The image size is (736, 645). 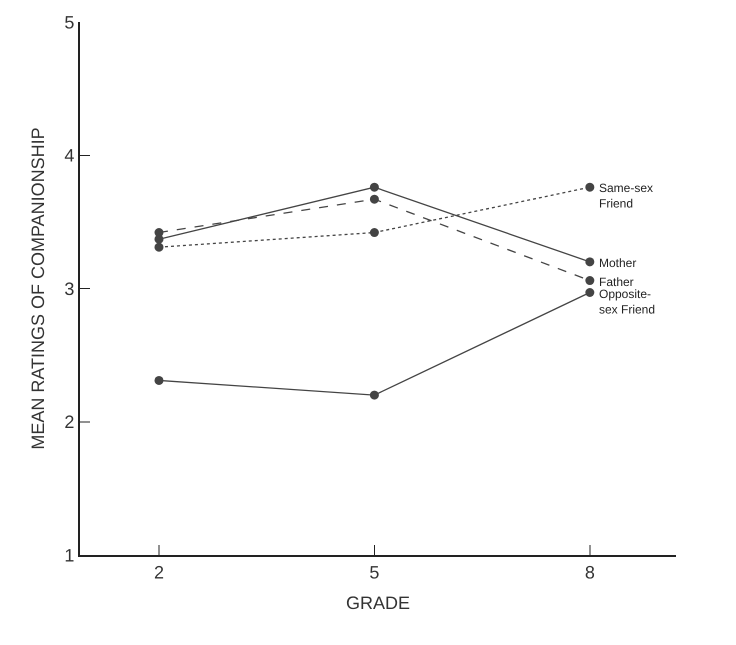 What do you see at coordinates (589, 572) in the screenshot?
I see `x-tick-label: 8` at bounding box center [589, 572].